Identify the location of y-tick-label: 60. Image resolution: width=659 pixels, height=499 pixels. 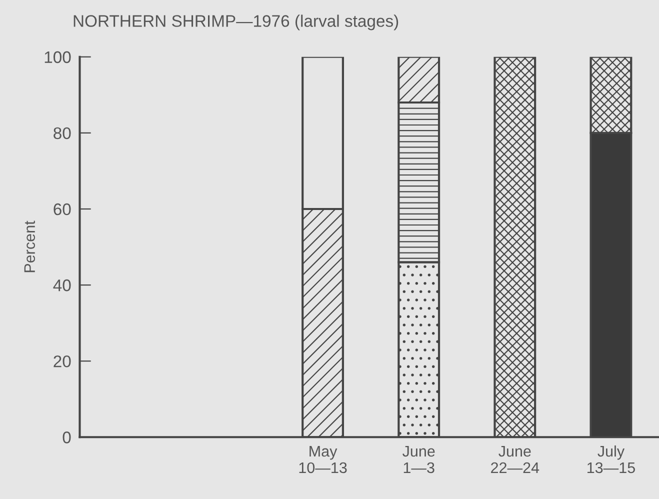
(62, 209).